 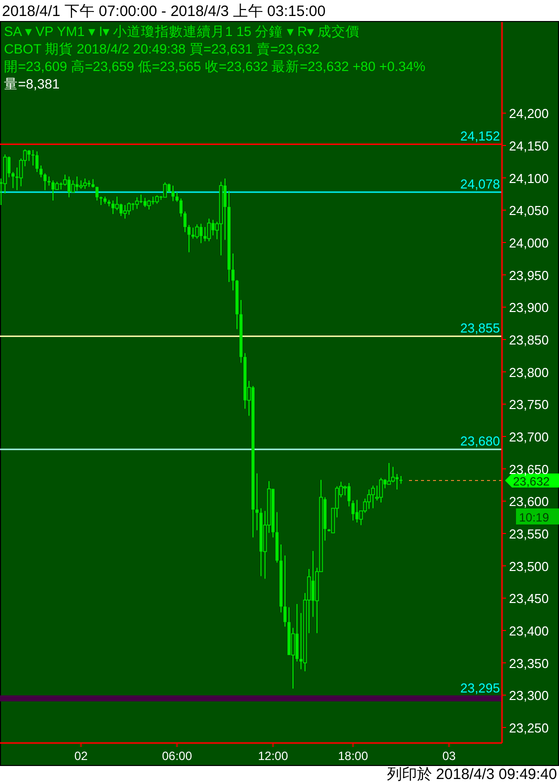 I want to click on y-tick-label: 23,400, so click(x=529, y=630).